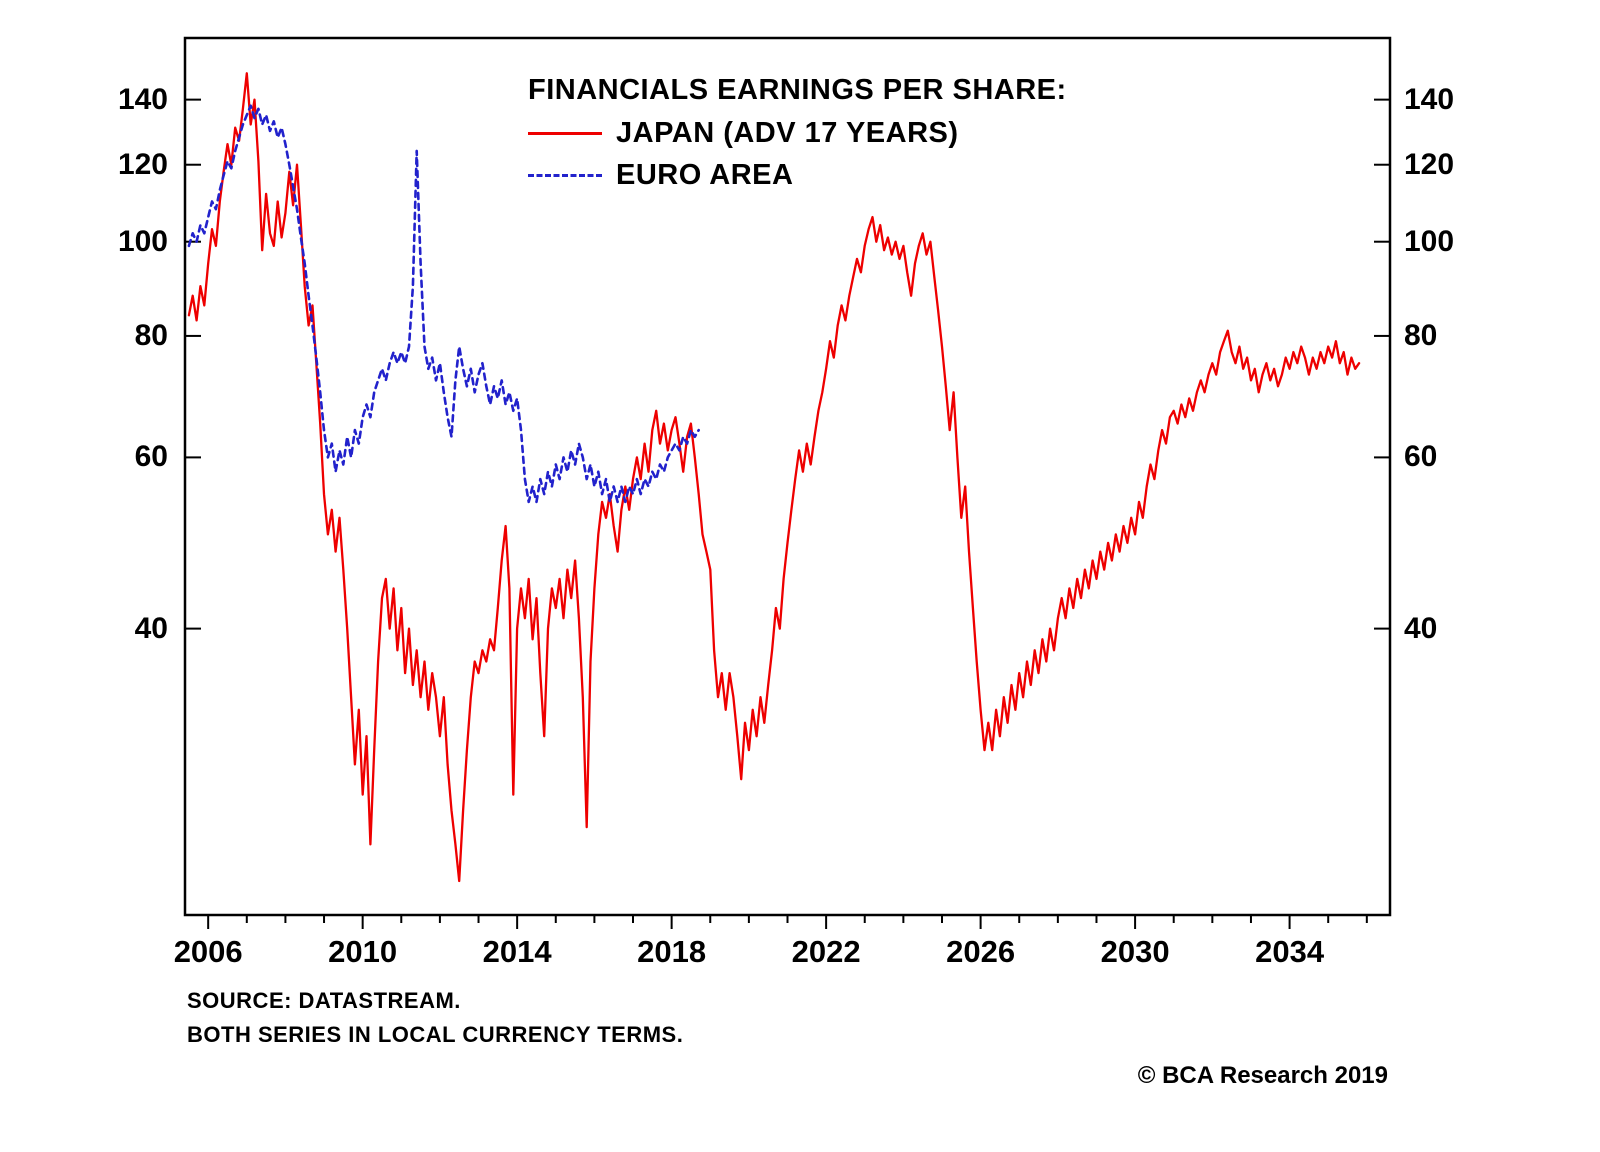  I want to click on x-axis-tick-label: 2010, so click(363, 951).